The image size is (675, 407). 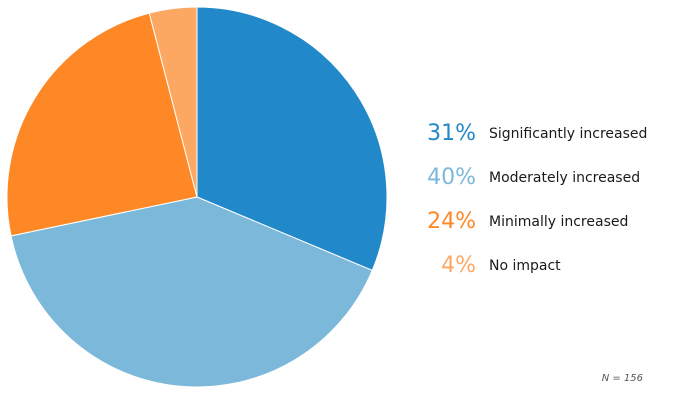 I want to click on legend-item-no-impact: 4% No impact, so click(x=535, y=266).